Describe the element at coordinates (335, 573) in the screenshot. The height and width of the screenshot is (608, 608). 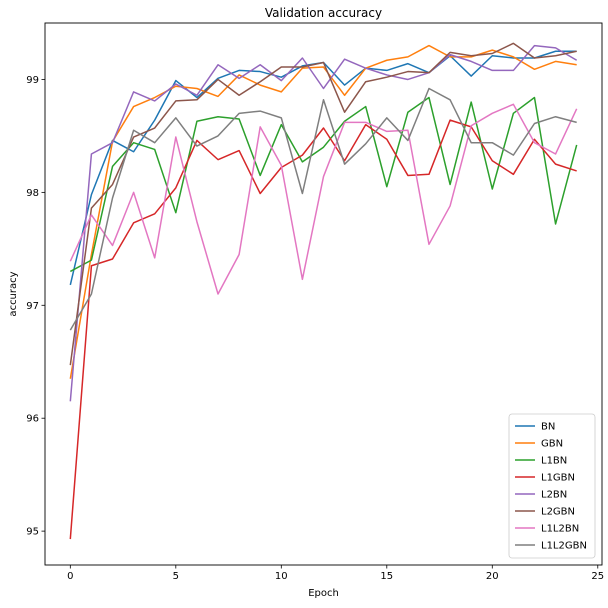
I see `x-ticks: 0 5 10 15 20 25` at that location.